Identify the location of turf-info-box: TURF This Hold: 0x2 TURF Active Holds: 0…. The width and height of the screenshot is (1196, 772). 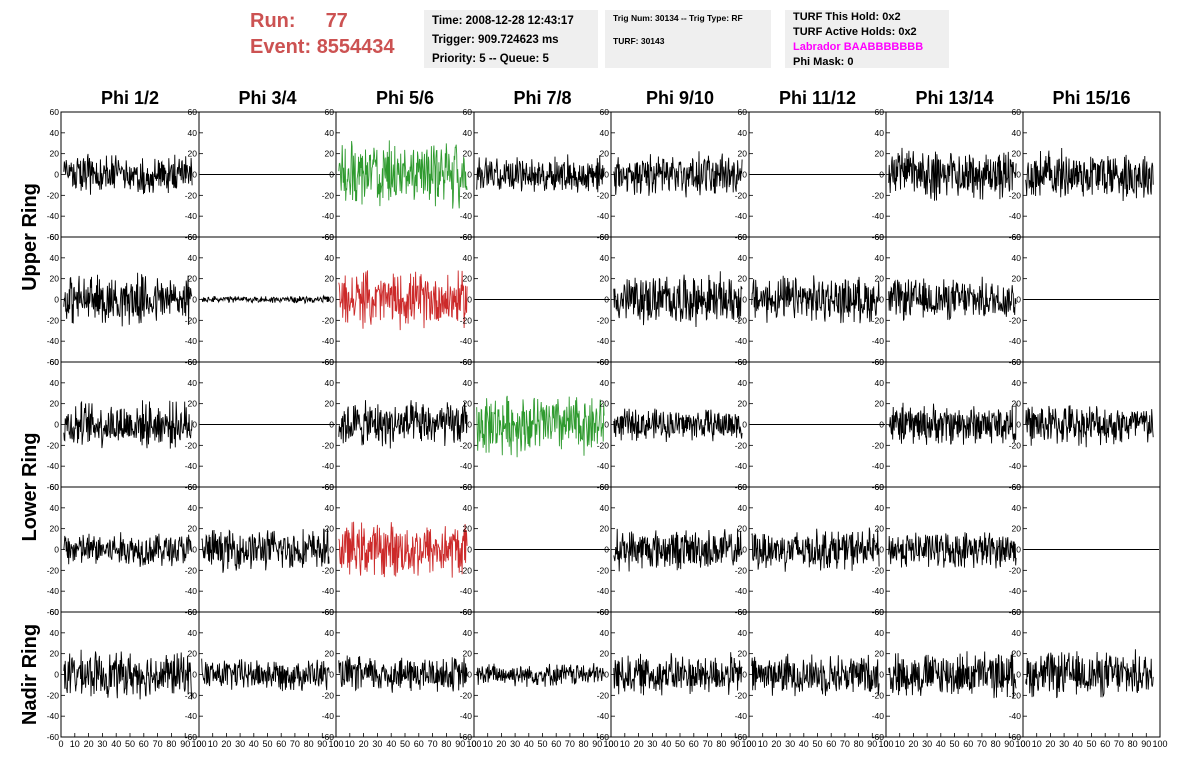
(867, 39).